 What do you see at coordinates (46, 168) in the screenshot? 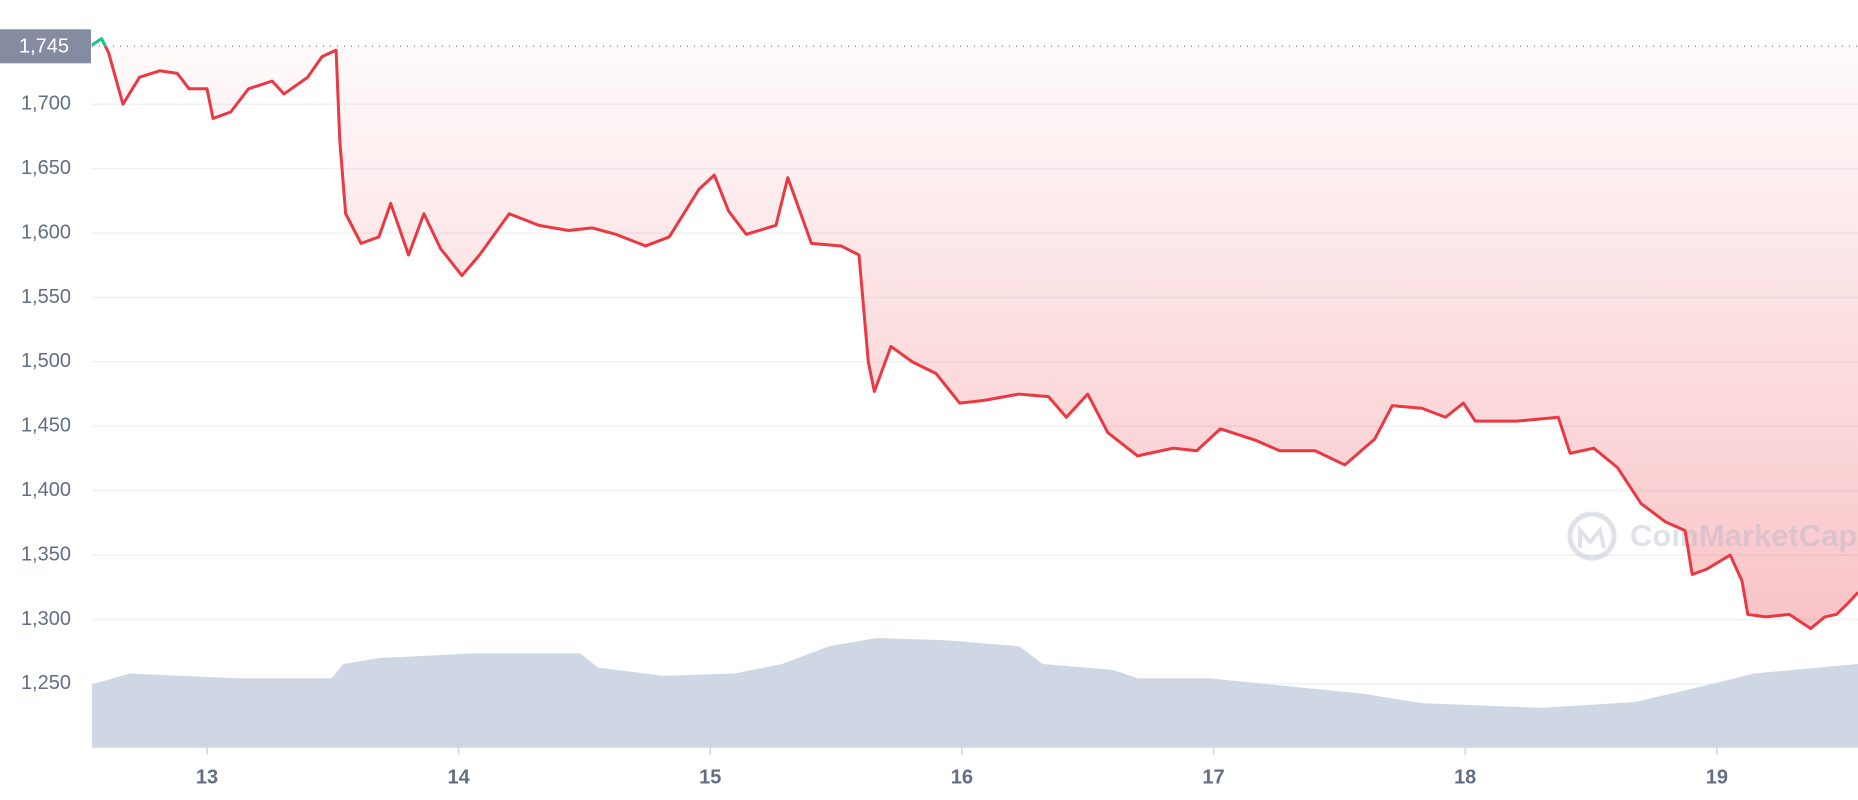
I see `y-tick-label: 1,650` at bounding box center [46, 168].